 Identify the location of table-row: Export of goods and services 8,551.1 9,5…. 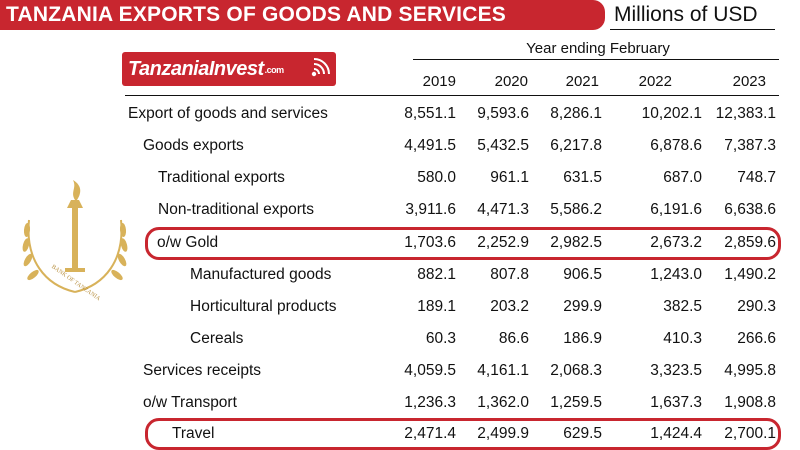
(400, 114).